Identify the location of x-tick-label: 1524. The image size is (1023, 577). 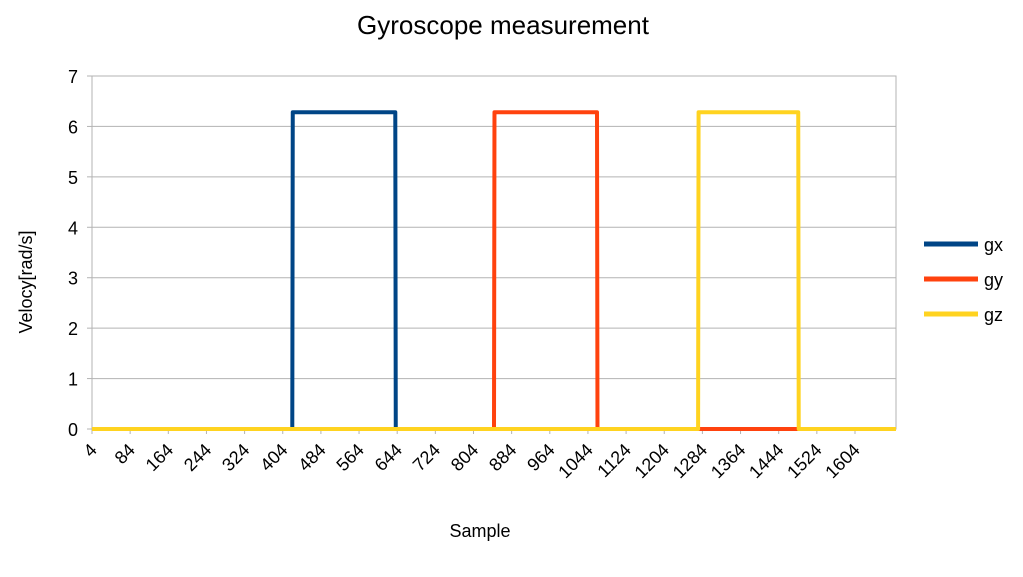
(804, 461).